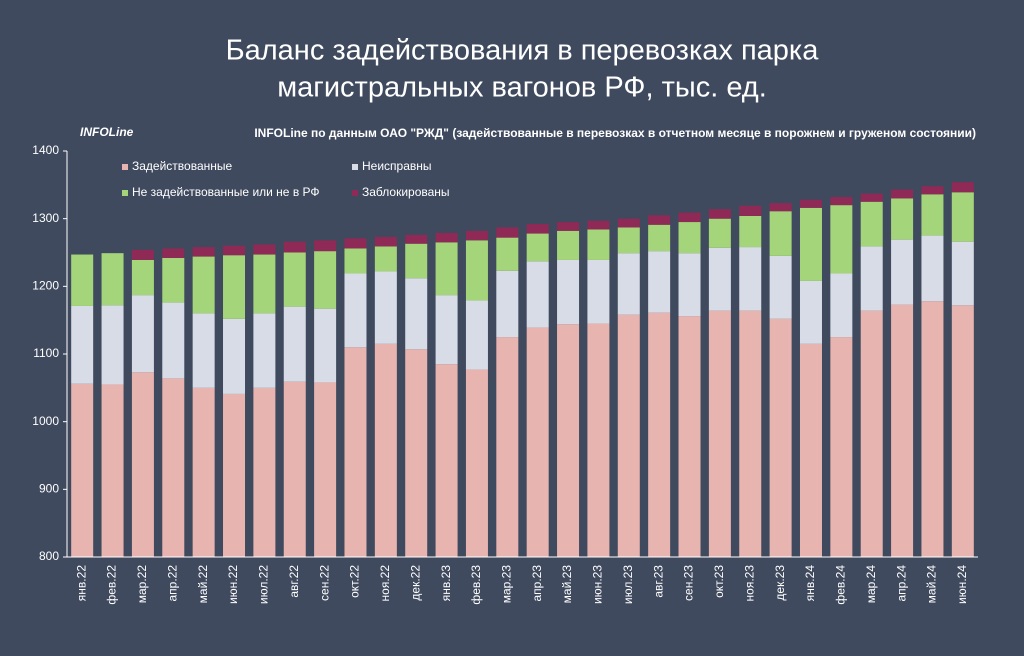  What do you see at coordinates (810, 583) in the screenshot?
I see `x-tick-label: янв.24` at bounding box center [810, 583].